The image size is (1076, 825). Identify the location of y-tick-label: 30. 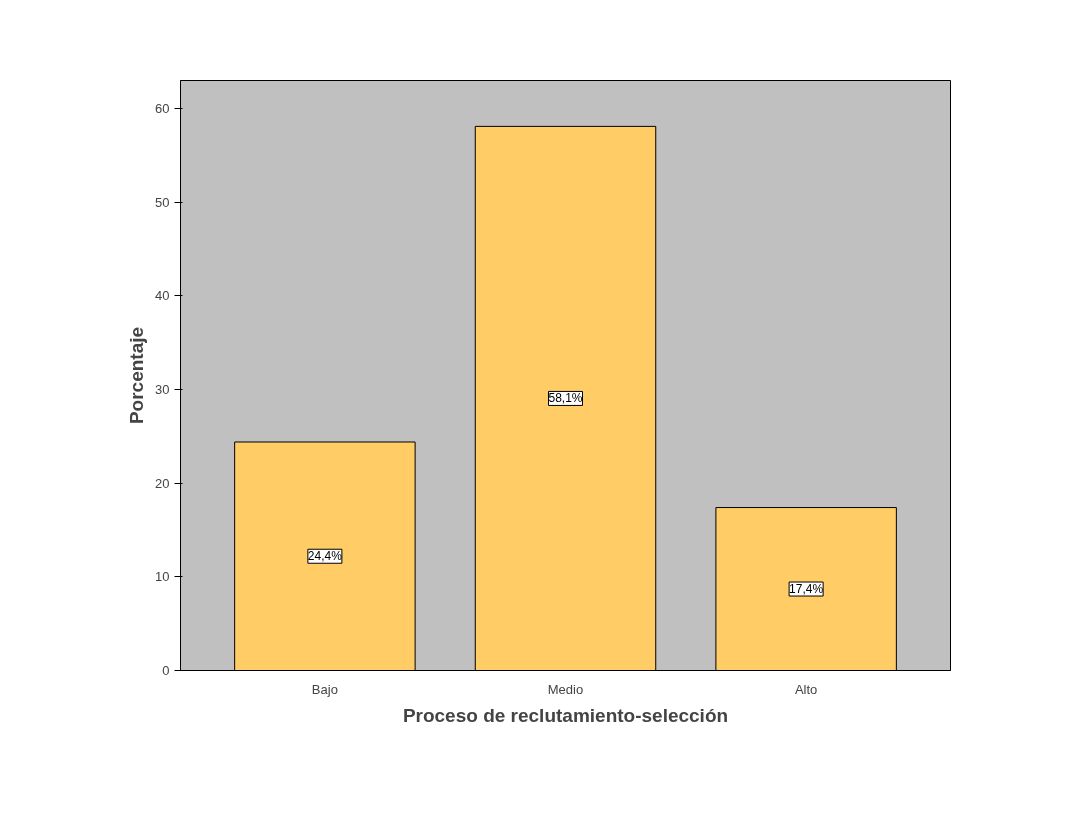
(162, 390).